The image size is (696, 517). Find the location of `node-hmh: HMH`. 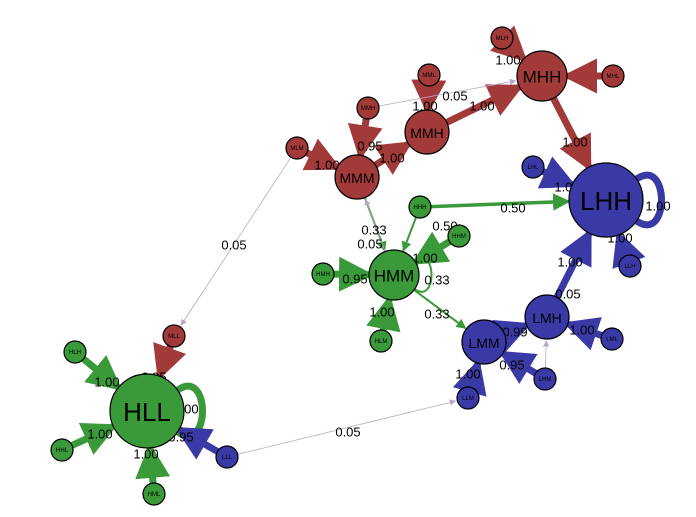

node-hmh: HMH is located at coordinates (323, 274).